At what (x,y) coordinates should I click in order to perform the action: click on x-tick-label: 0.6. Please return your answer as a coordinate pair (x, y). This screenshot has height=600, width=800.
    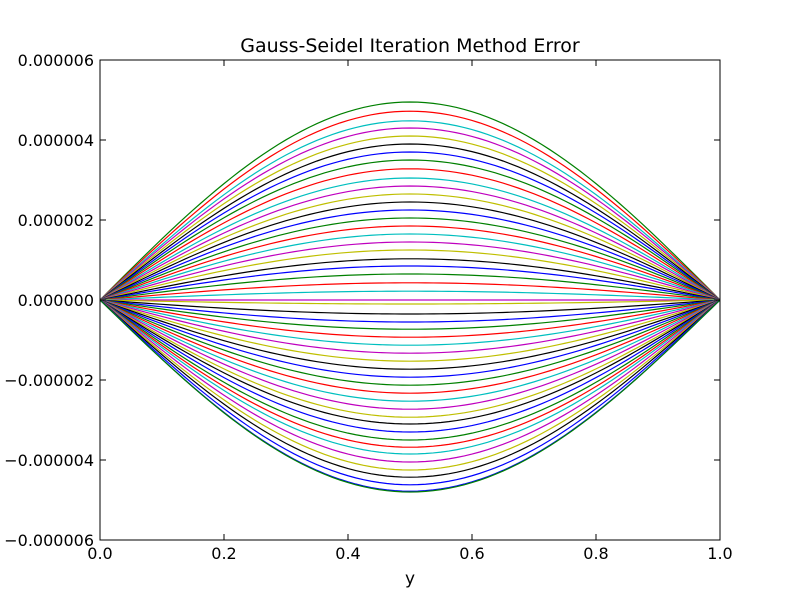
    Looking at the image, I should click on (471, 553).